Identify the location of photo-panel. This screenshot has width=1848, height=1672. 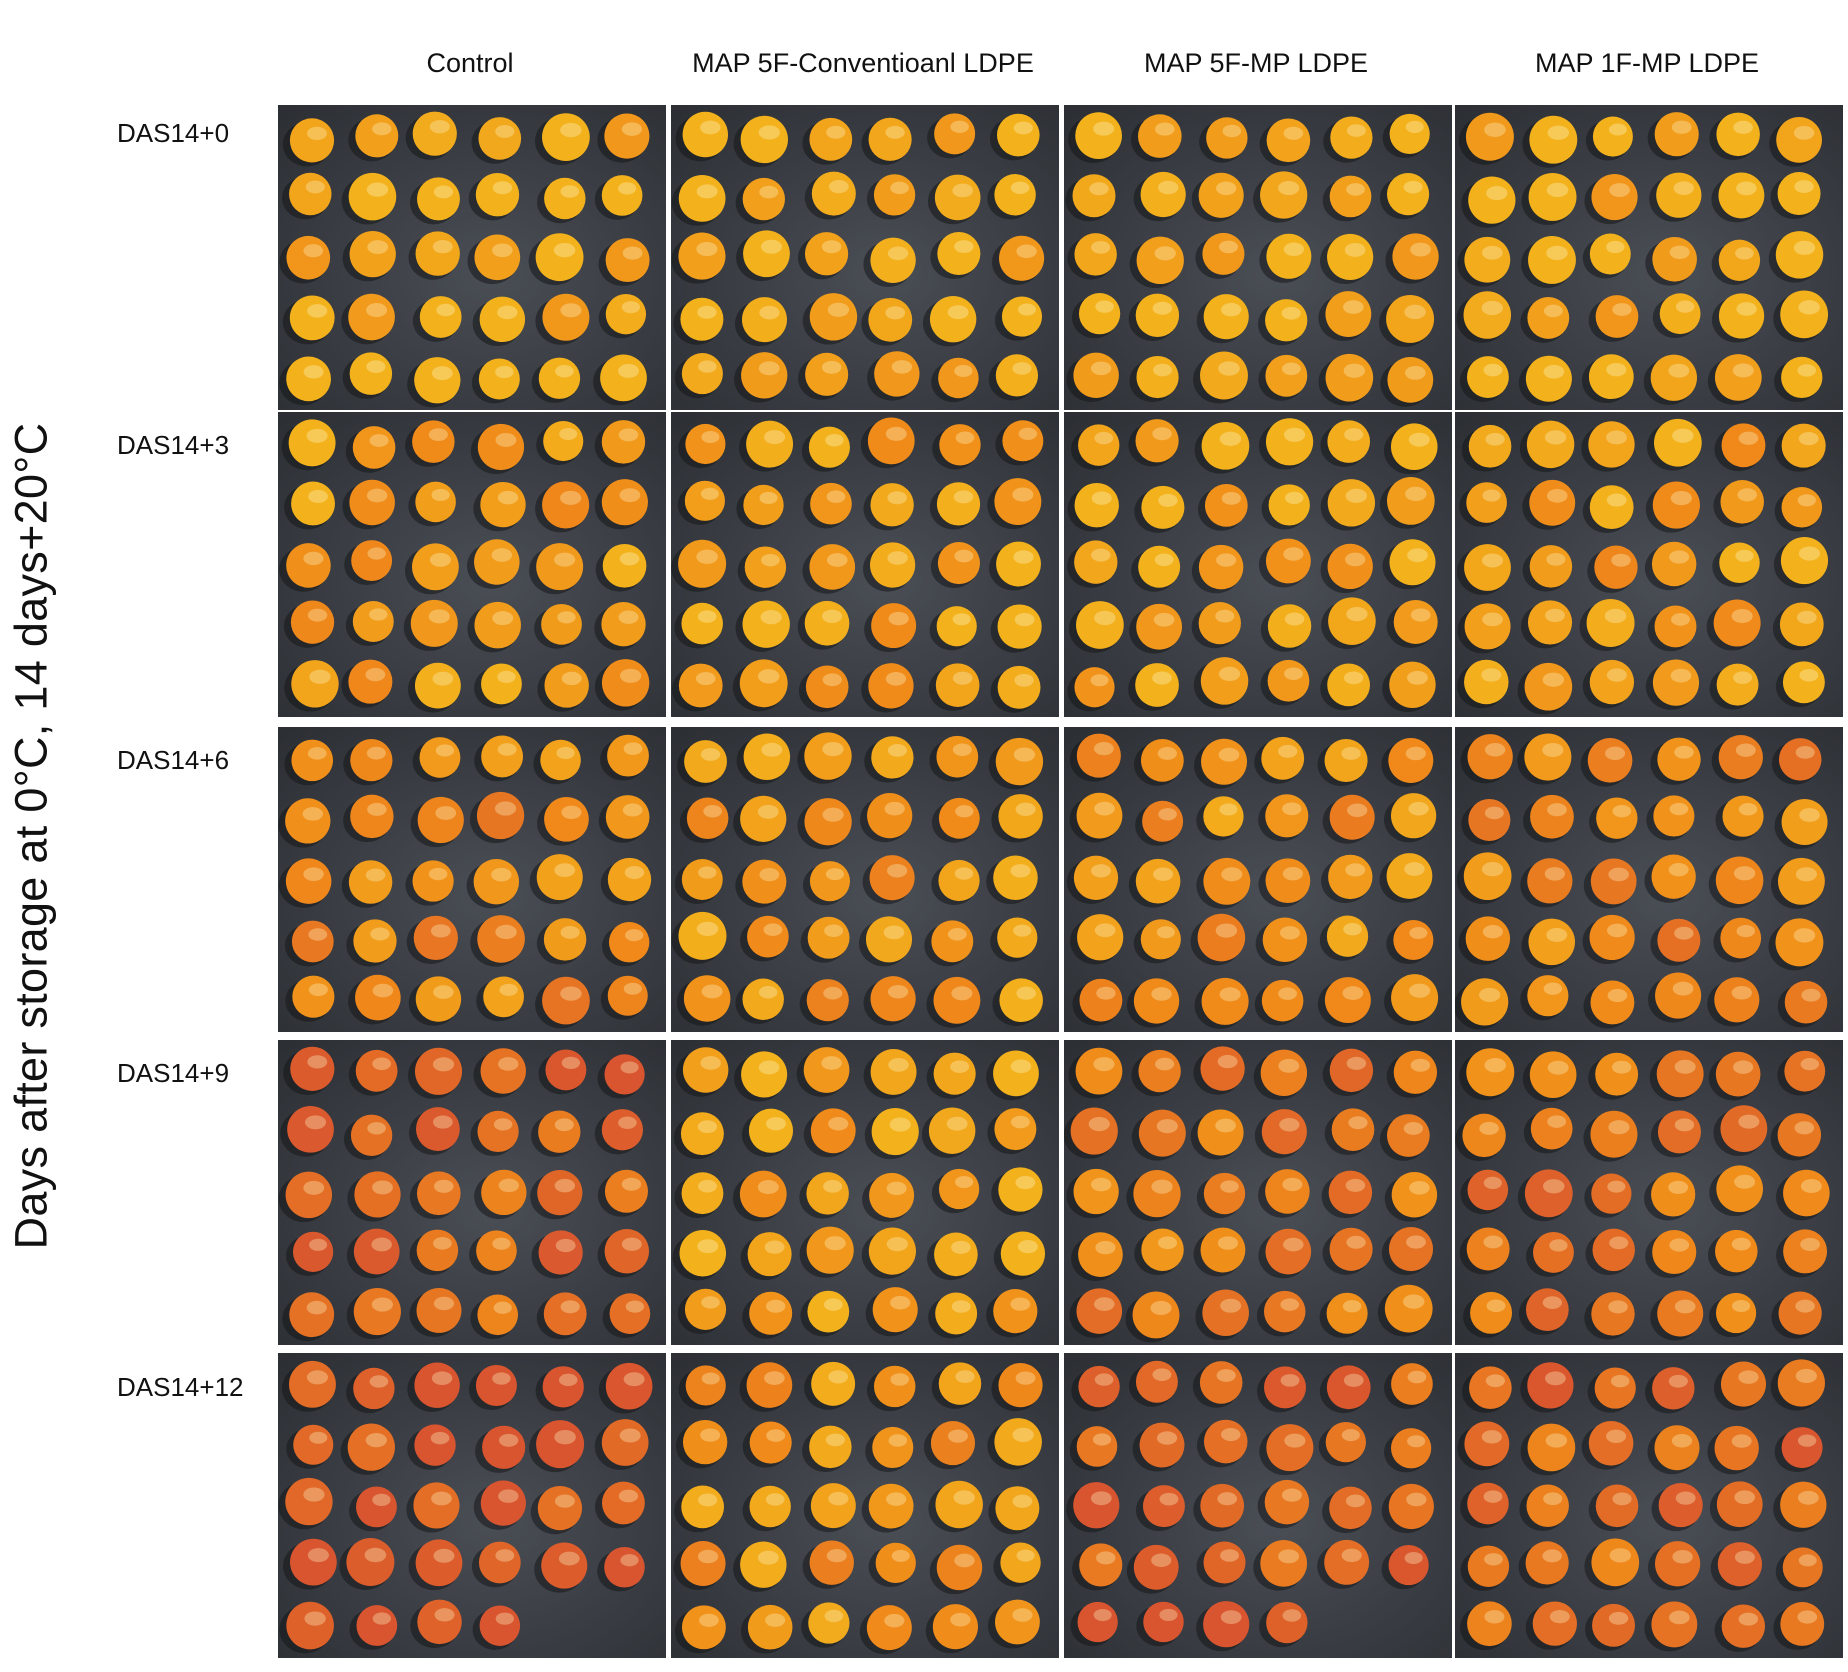
(1258, 257).